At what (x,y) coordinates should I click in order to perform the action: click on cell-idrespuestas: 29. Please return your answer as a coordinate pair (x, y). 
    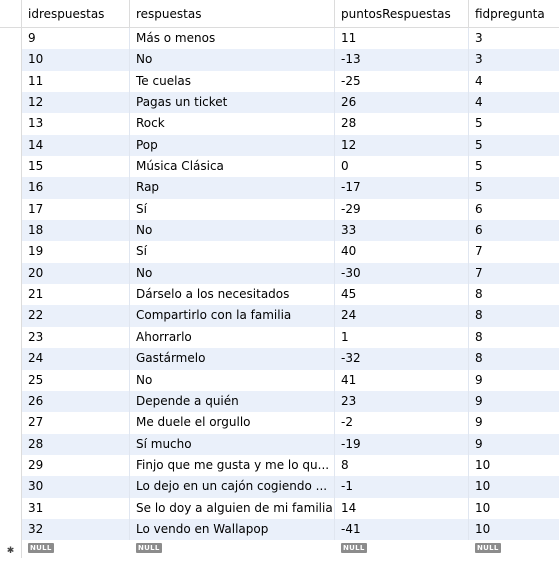
    Looking at the image, I should click on (76, 465).